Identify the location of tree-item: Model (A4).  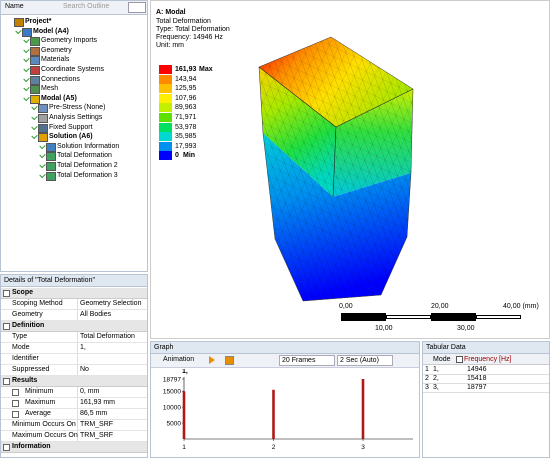
(51, 31).